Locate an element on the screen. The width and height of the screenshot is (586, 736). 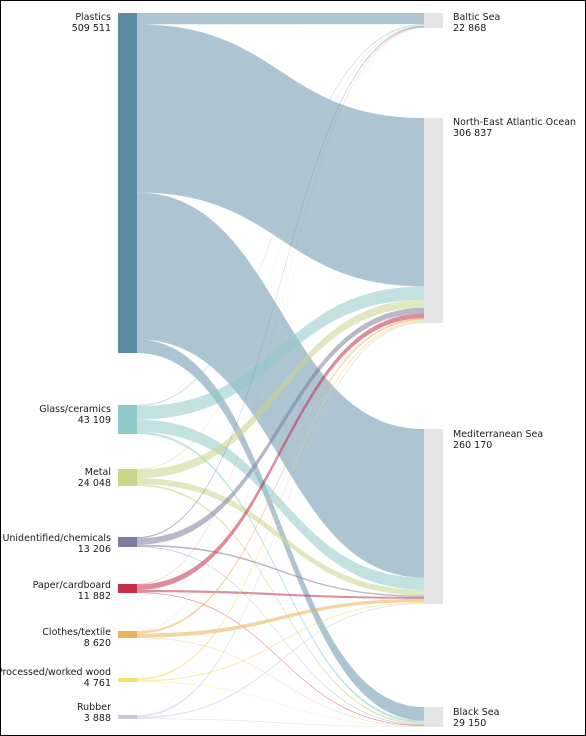
target-label-neatl: North-East Atlantic Ocean is located at coordinates (514, 122).